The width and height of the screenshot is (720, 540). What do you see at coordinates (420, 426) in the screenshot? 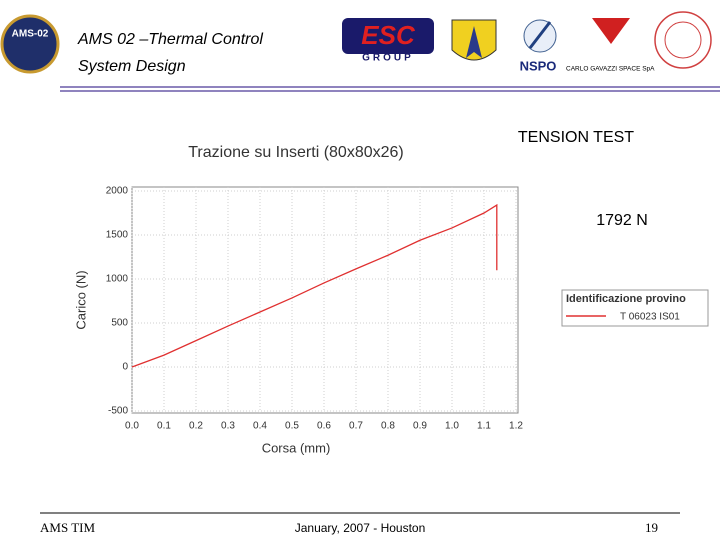
I see `x-tick-label: 0.9` at bounding box center [420, 426].